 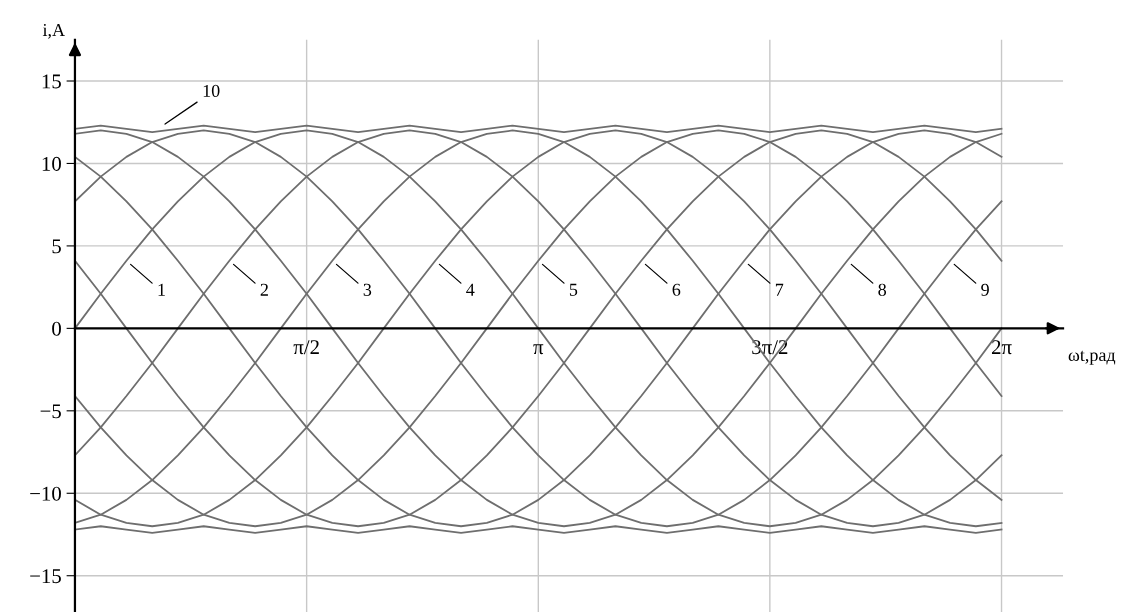 I want to click on y-tick-label: −15, so click(x=45, y=576).